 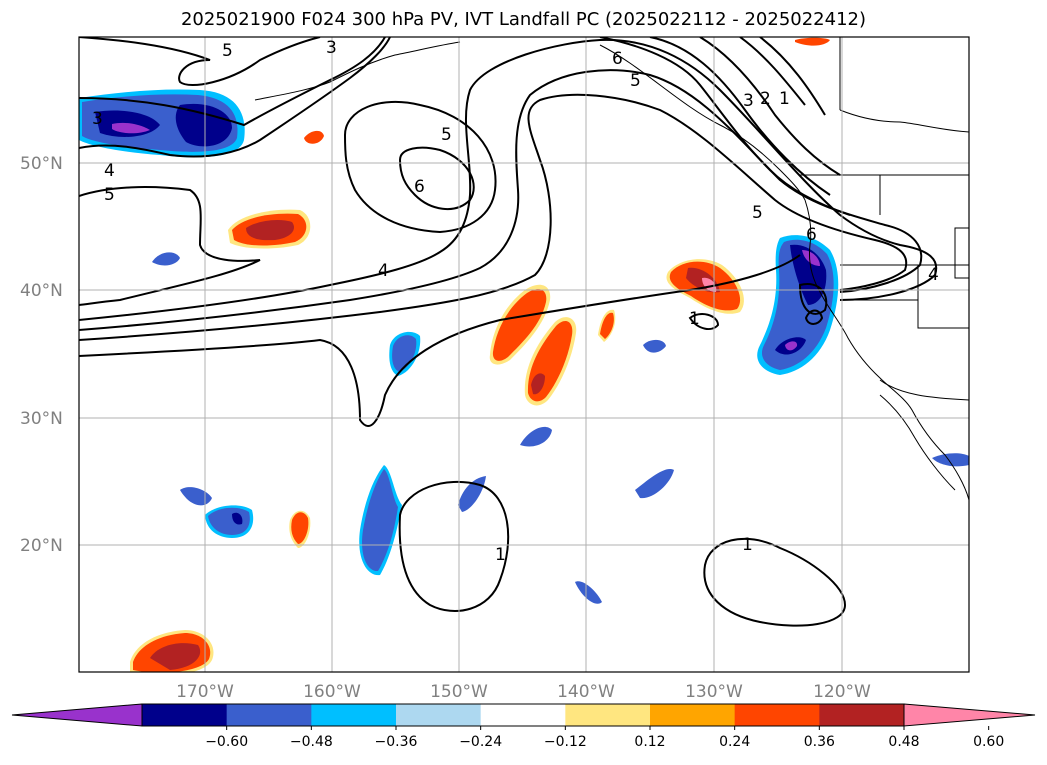 I want to click on pv-contour-5b, so click(x=170, y=246).